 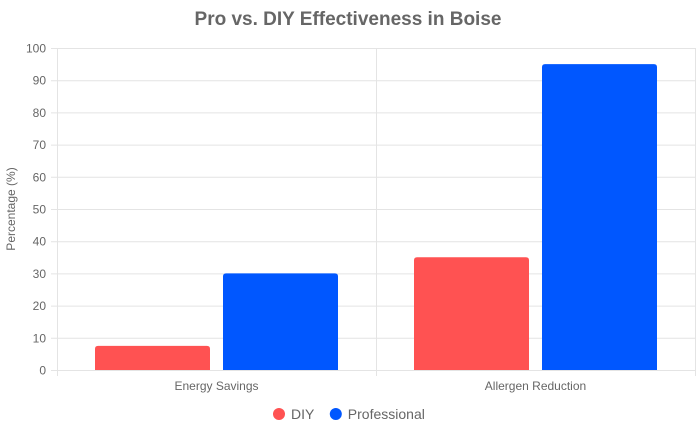 What do you see at coordinates (36, 49) in the screenshot?
I see `y-tick-label: 100` at bounding box center [36, 49].